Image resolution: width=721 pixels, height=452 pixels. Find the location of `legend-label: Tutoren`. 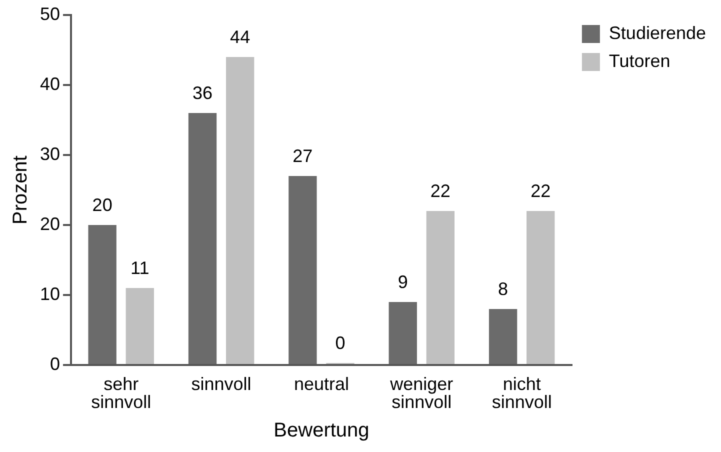

legend-label: Tutoren is located at coordinates (639, 60).